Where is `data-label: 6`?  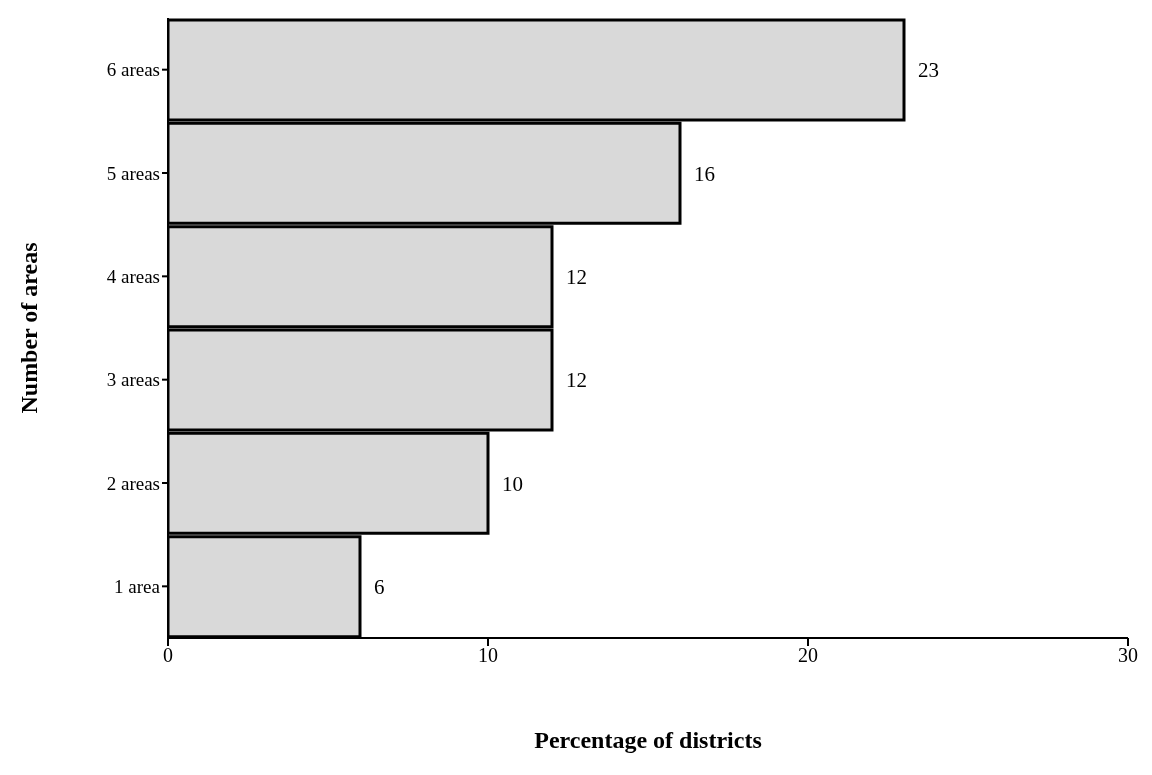 data-label: 6 is located at coordinates (379, 587).